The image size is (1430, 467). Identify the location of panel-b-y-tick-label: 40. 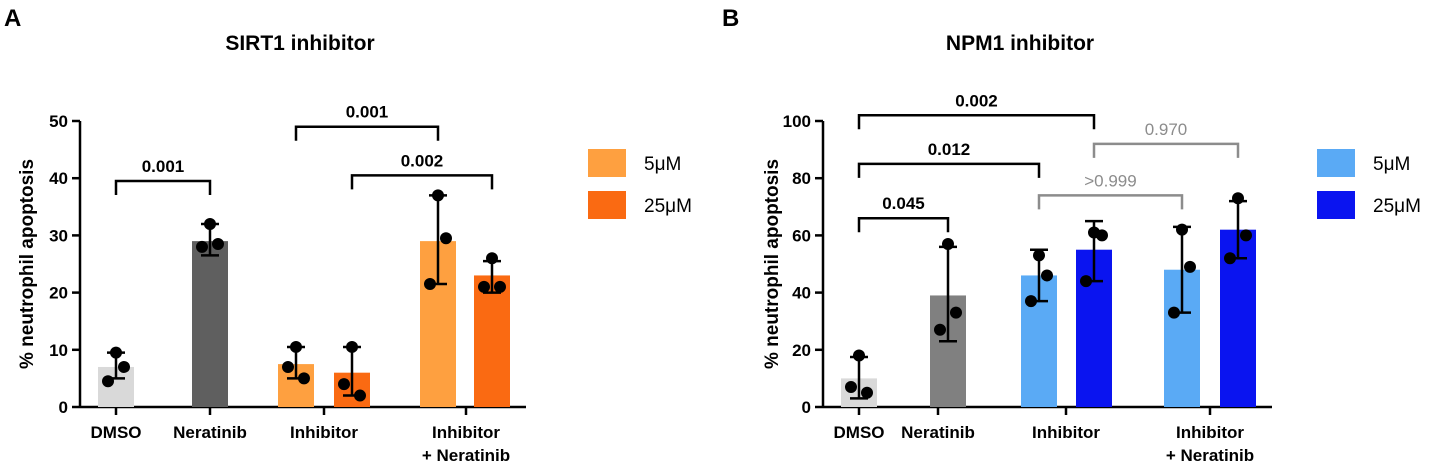
(801, 293).